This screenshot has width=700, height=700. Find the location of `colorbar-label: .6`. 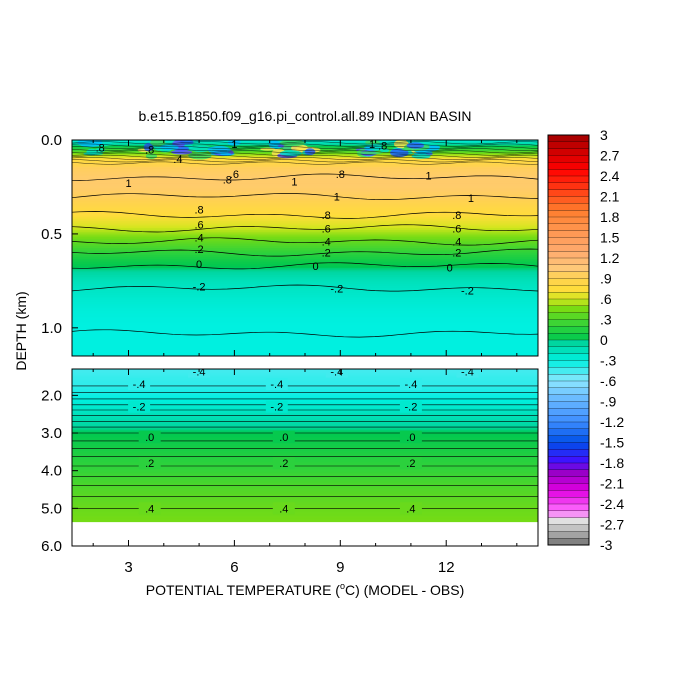

colorbar-label: .6 is located at coordinates (606, 299).